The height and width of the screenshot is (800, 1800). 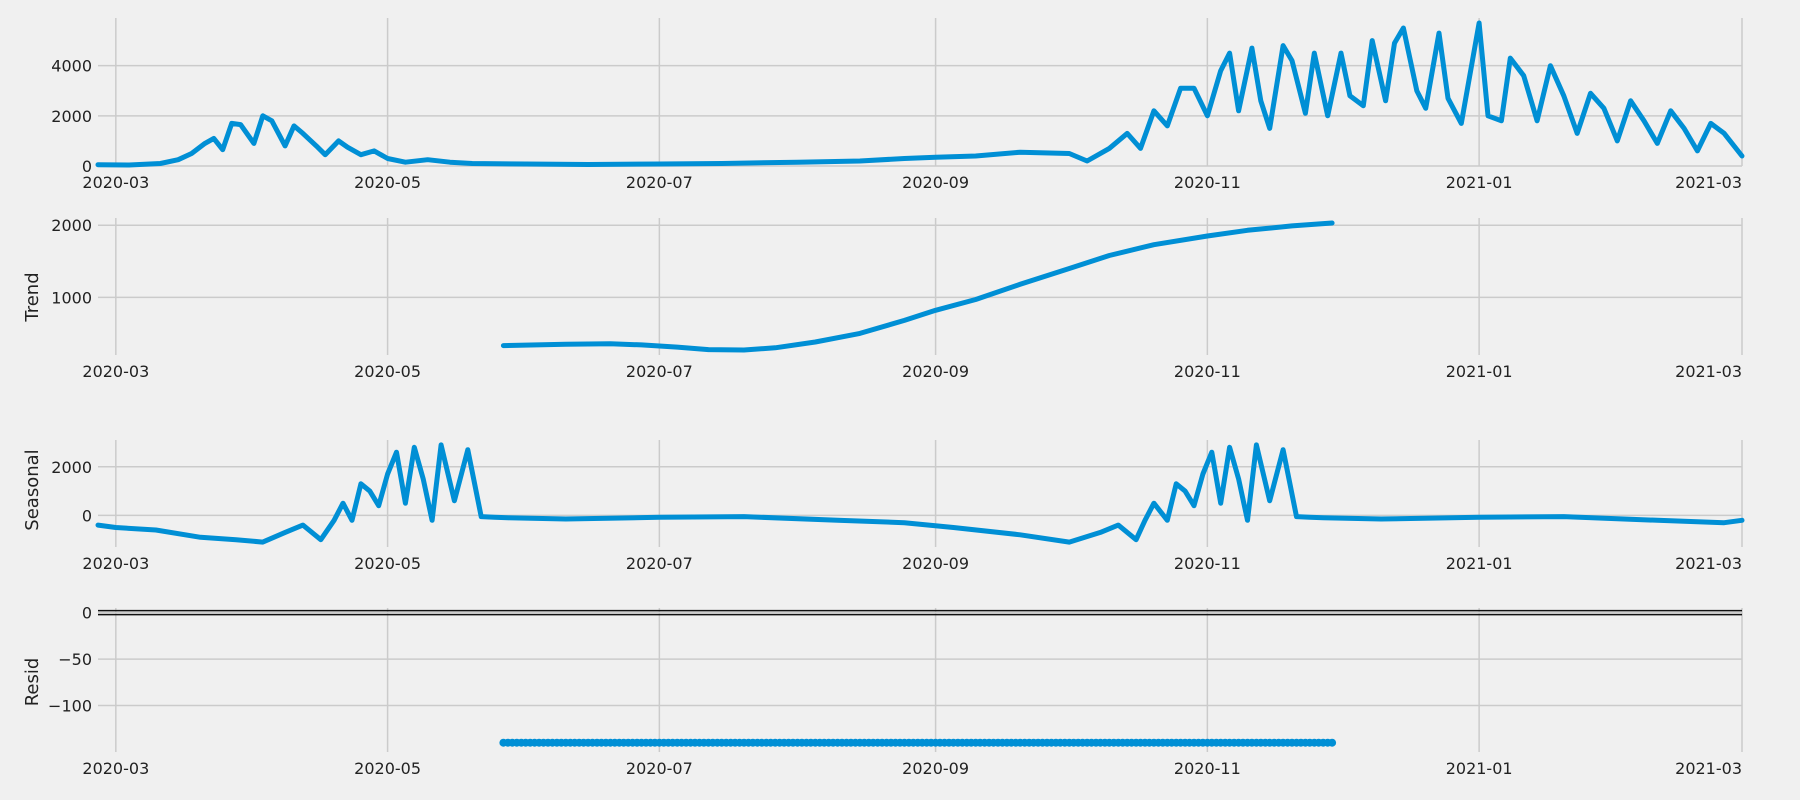 What do you see at coordinates (32, 682) in the screenshot?
I see `resid-ylabel: Resid` at bounding box center [32, 682].